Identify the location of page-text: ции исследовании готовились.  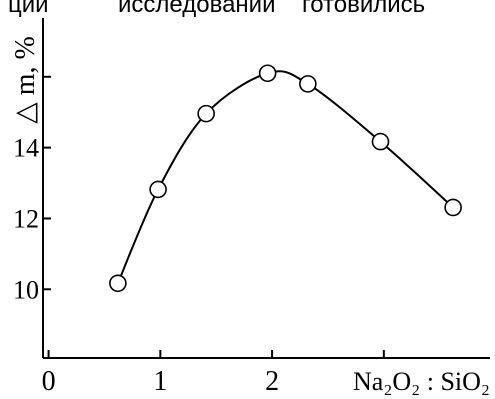
(216, 9).